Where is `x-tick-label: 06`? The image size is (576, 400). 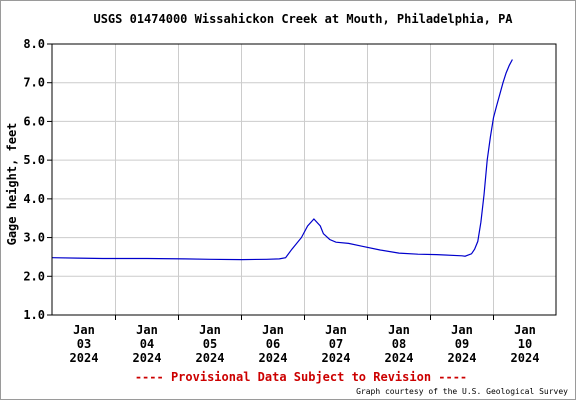 x-tick-label: 06 is located at coordinates (273, 344).